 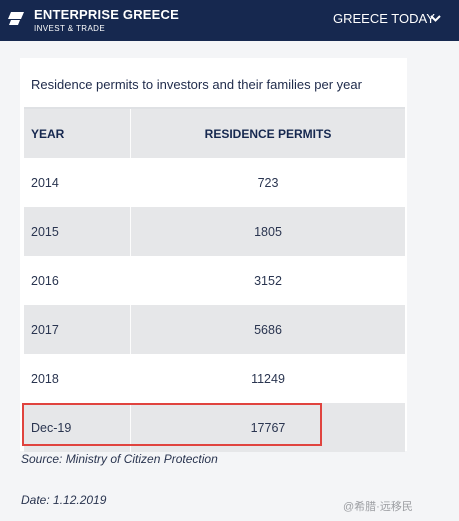 I want to click on year-cell: 2018, so click(x=45, y=378).